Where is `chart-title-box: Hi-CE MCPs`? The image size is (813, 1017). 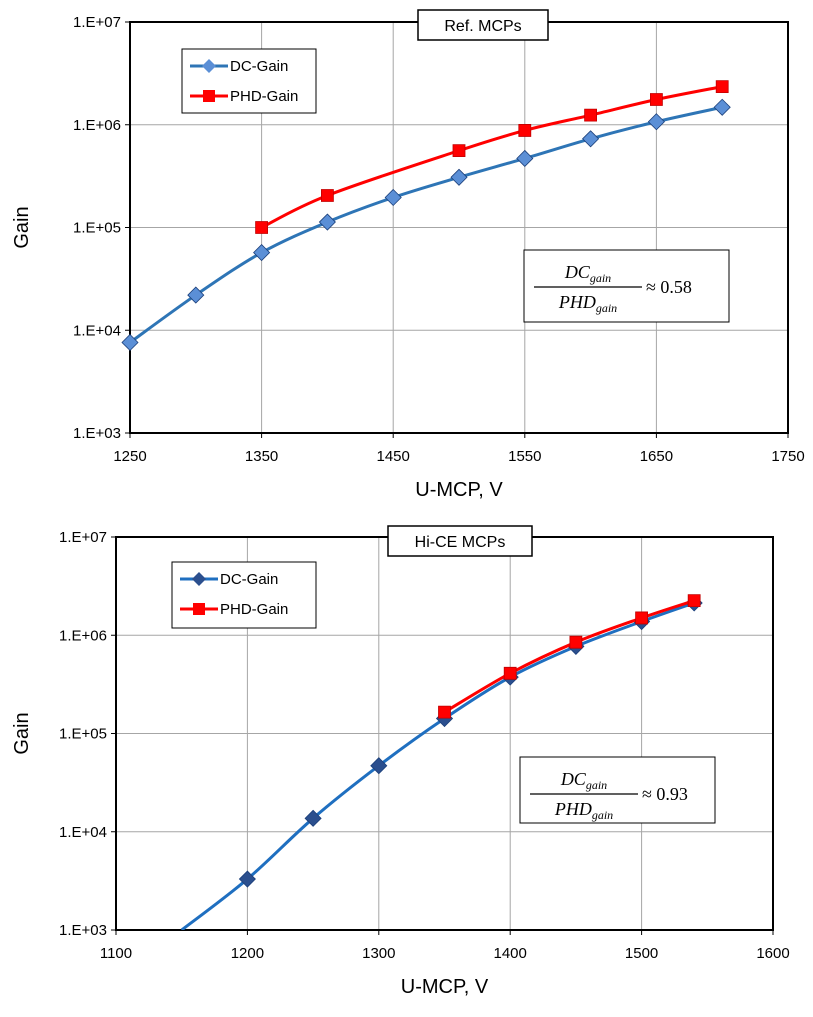
chart-title-box: Hi-CE MCPs is located at coordinates (460, 541).